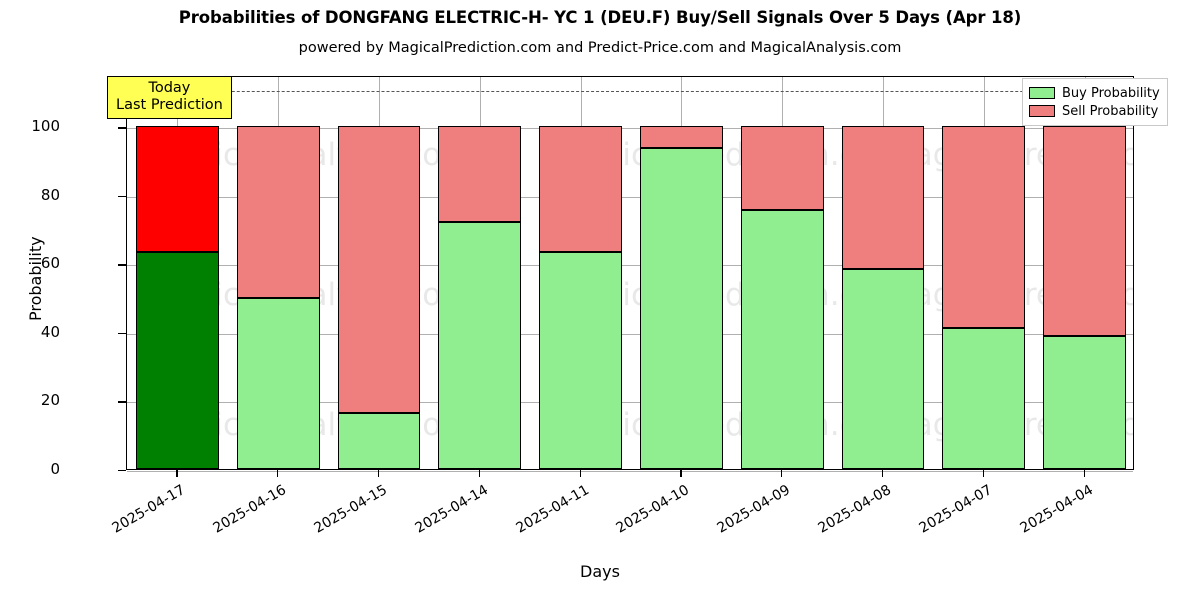 This screenshot has width=1200, height=600. What do you see at coordinates (1056, 509) in the screenshot?
I see `x-tick-label: 2025-04-04` at bounding box center [1056, 509].